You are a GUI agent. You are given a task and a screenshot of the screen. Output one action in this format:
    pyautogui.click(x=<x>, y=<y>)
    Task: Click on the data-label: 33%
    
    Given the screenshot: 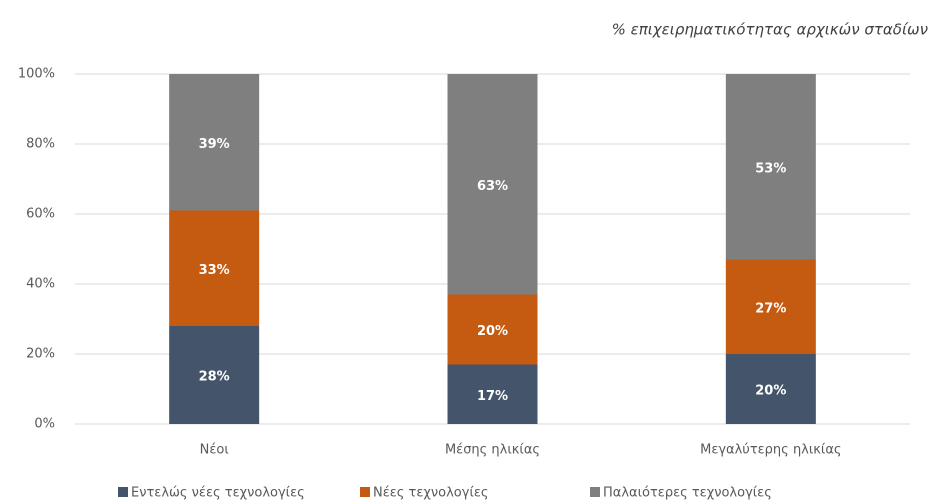 What is the action you would take?
    pyautogui.click(x=214, y=270)
    